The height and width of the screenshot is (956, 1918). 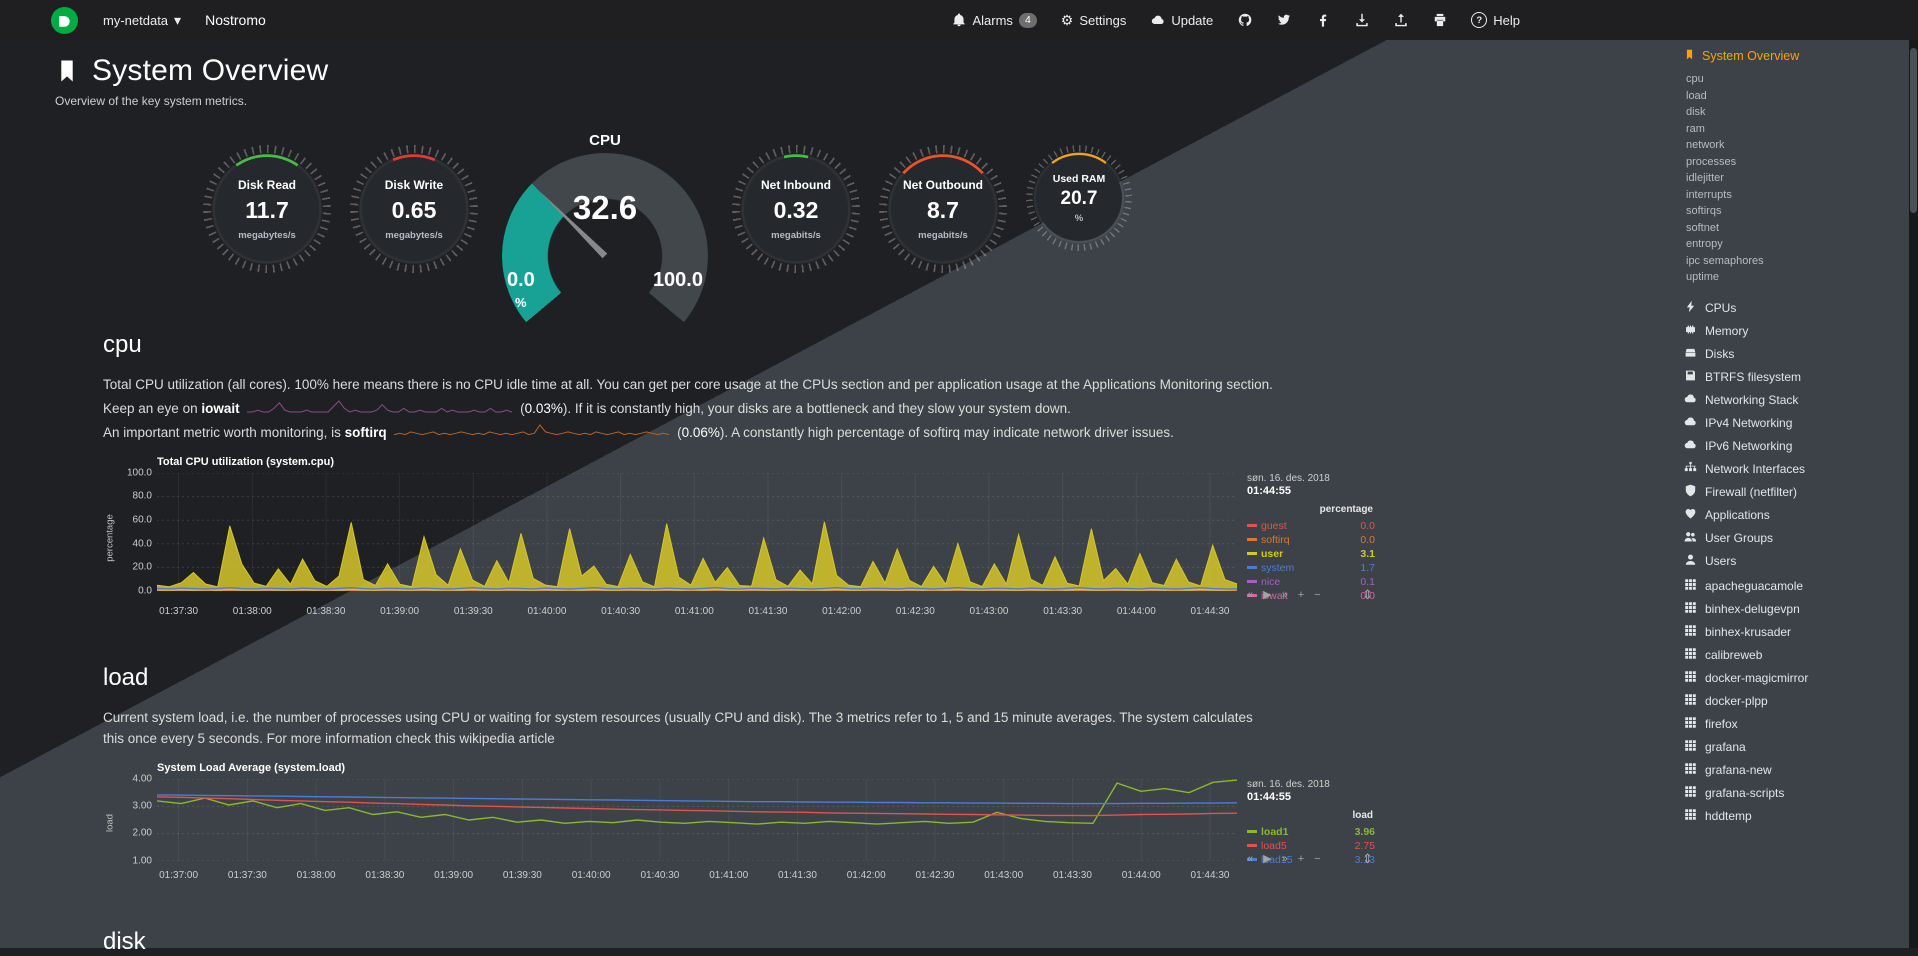 What do you see at coordinates (1913, 130) in the screenshot?
I see `scrollbar-thumb` at bounding box center [1913, 130].